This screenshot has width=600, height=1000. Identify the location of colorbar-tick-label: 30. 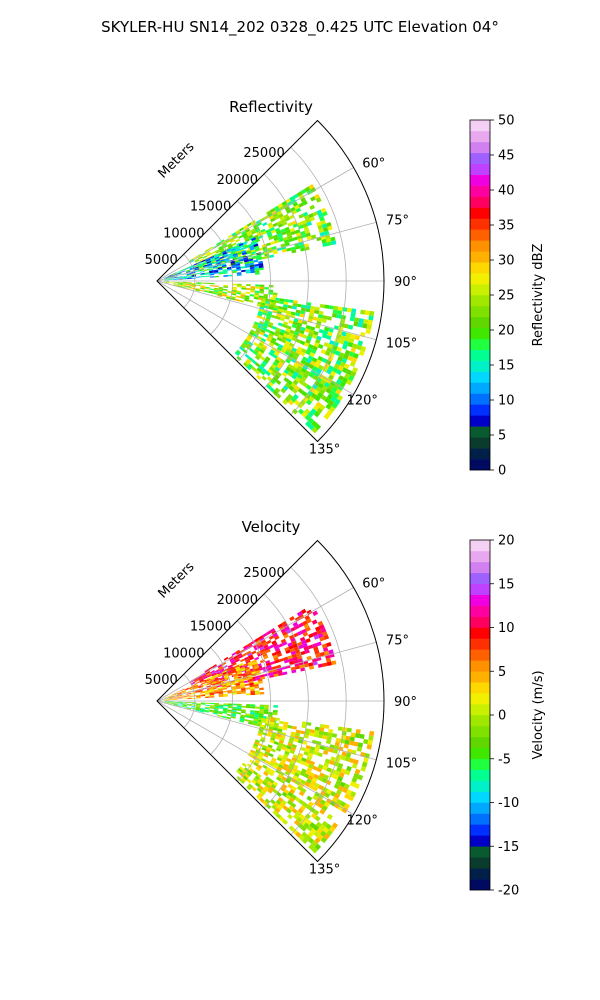
(506, 261).